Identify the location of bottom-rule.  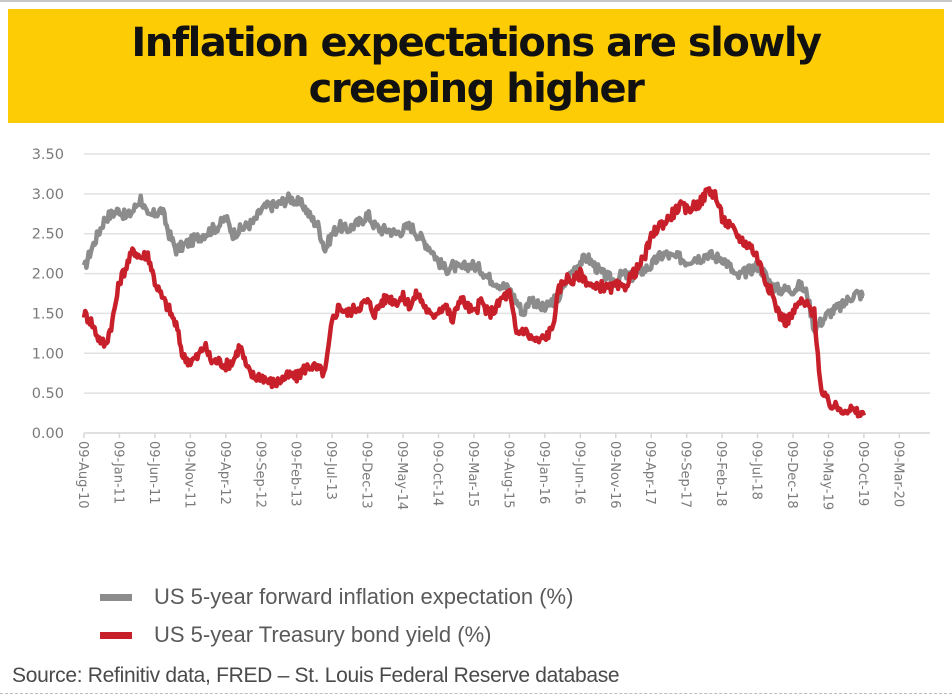
(476, 693).